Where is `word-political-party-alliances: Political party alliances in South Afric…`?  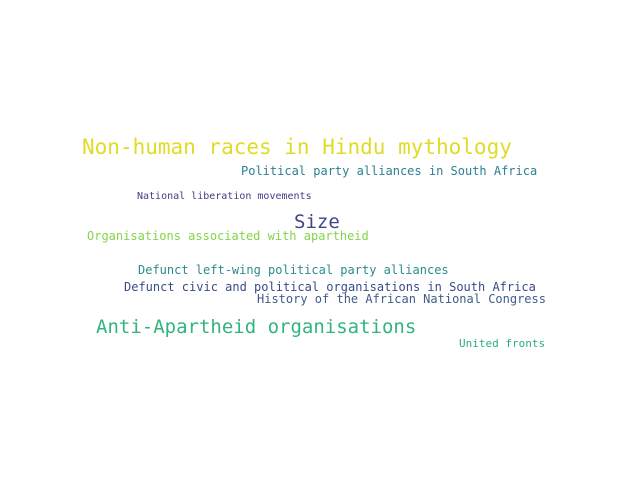 word-political-party-alliances: Political party alliances in South Afric… is located at coordinates (389, 171).